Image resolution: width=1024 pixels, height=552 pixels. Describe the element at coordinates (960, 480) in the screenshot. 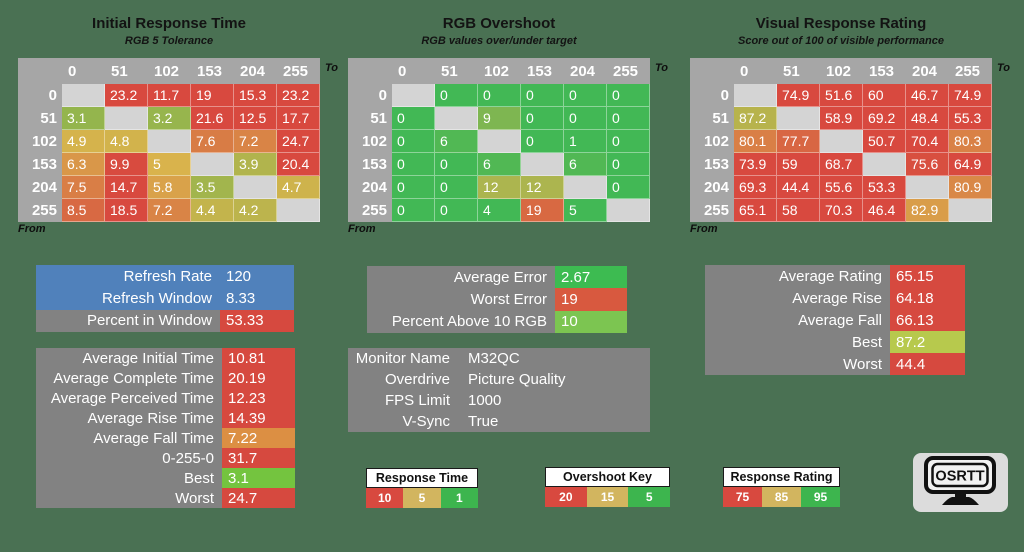

I see `monitor-icon: OSRTT` at that location.